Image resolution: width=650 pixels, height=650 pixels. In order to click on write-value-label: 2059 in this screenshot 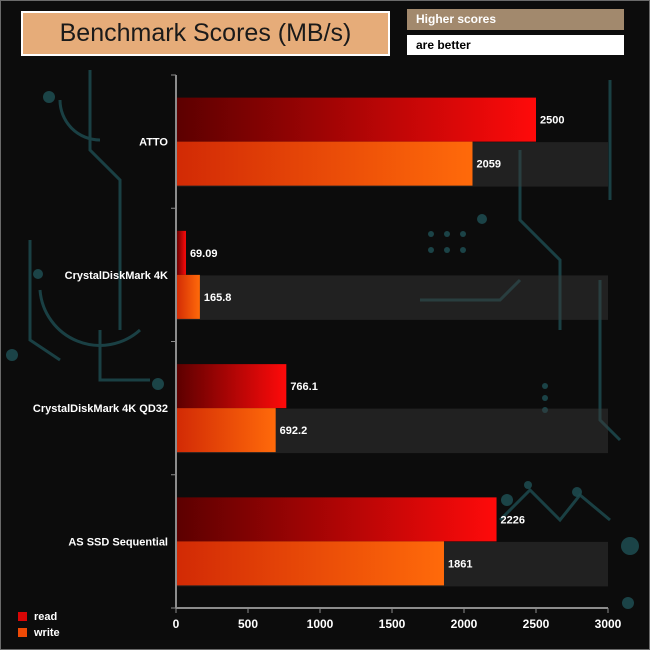, I will do `click(488, 165)`.